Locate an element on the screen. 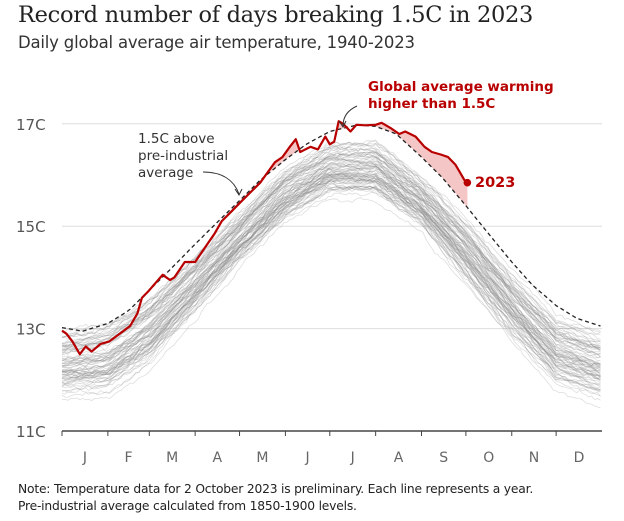 The width and height of the screenshot is (624, 521). x-tick-label: S is located at coordinates (443, 458).